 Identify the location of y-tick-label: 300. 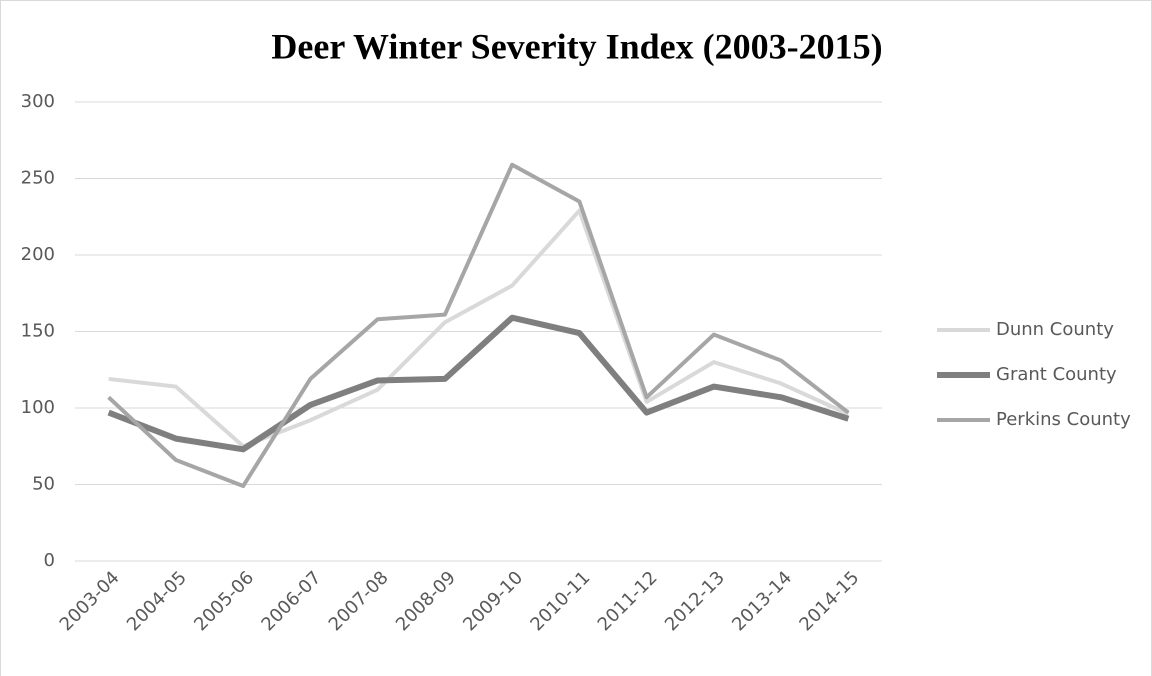
(38, 101).